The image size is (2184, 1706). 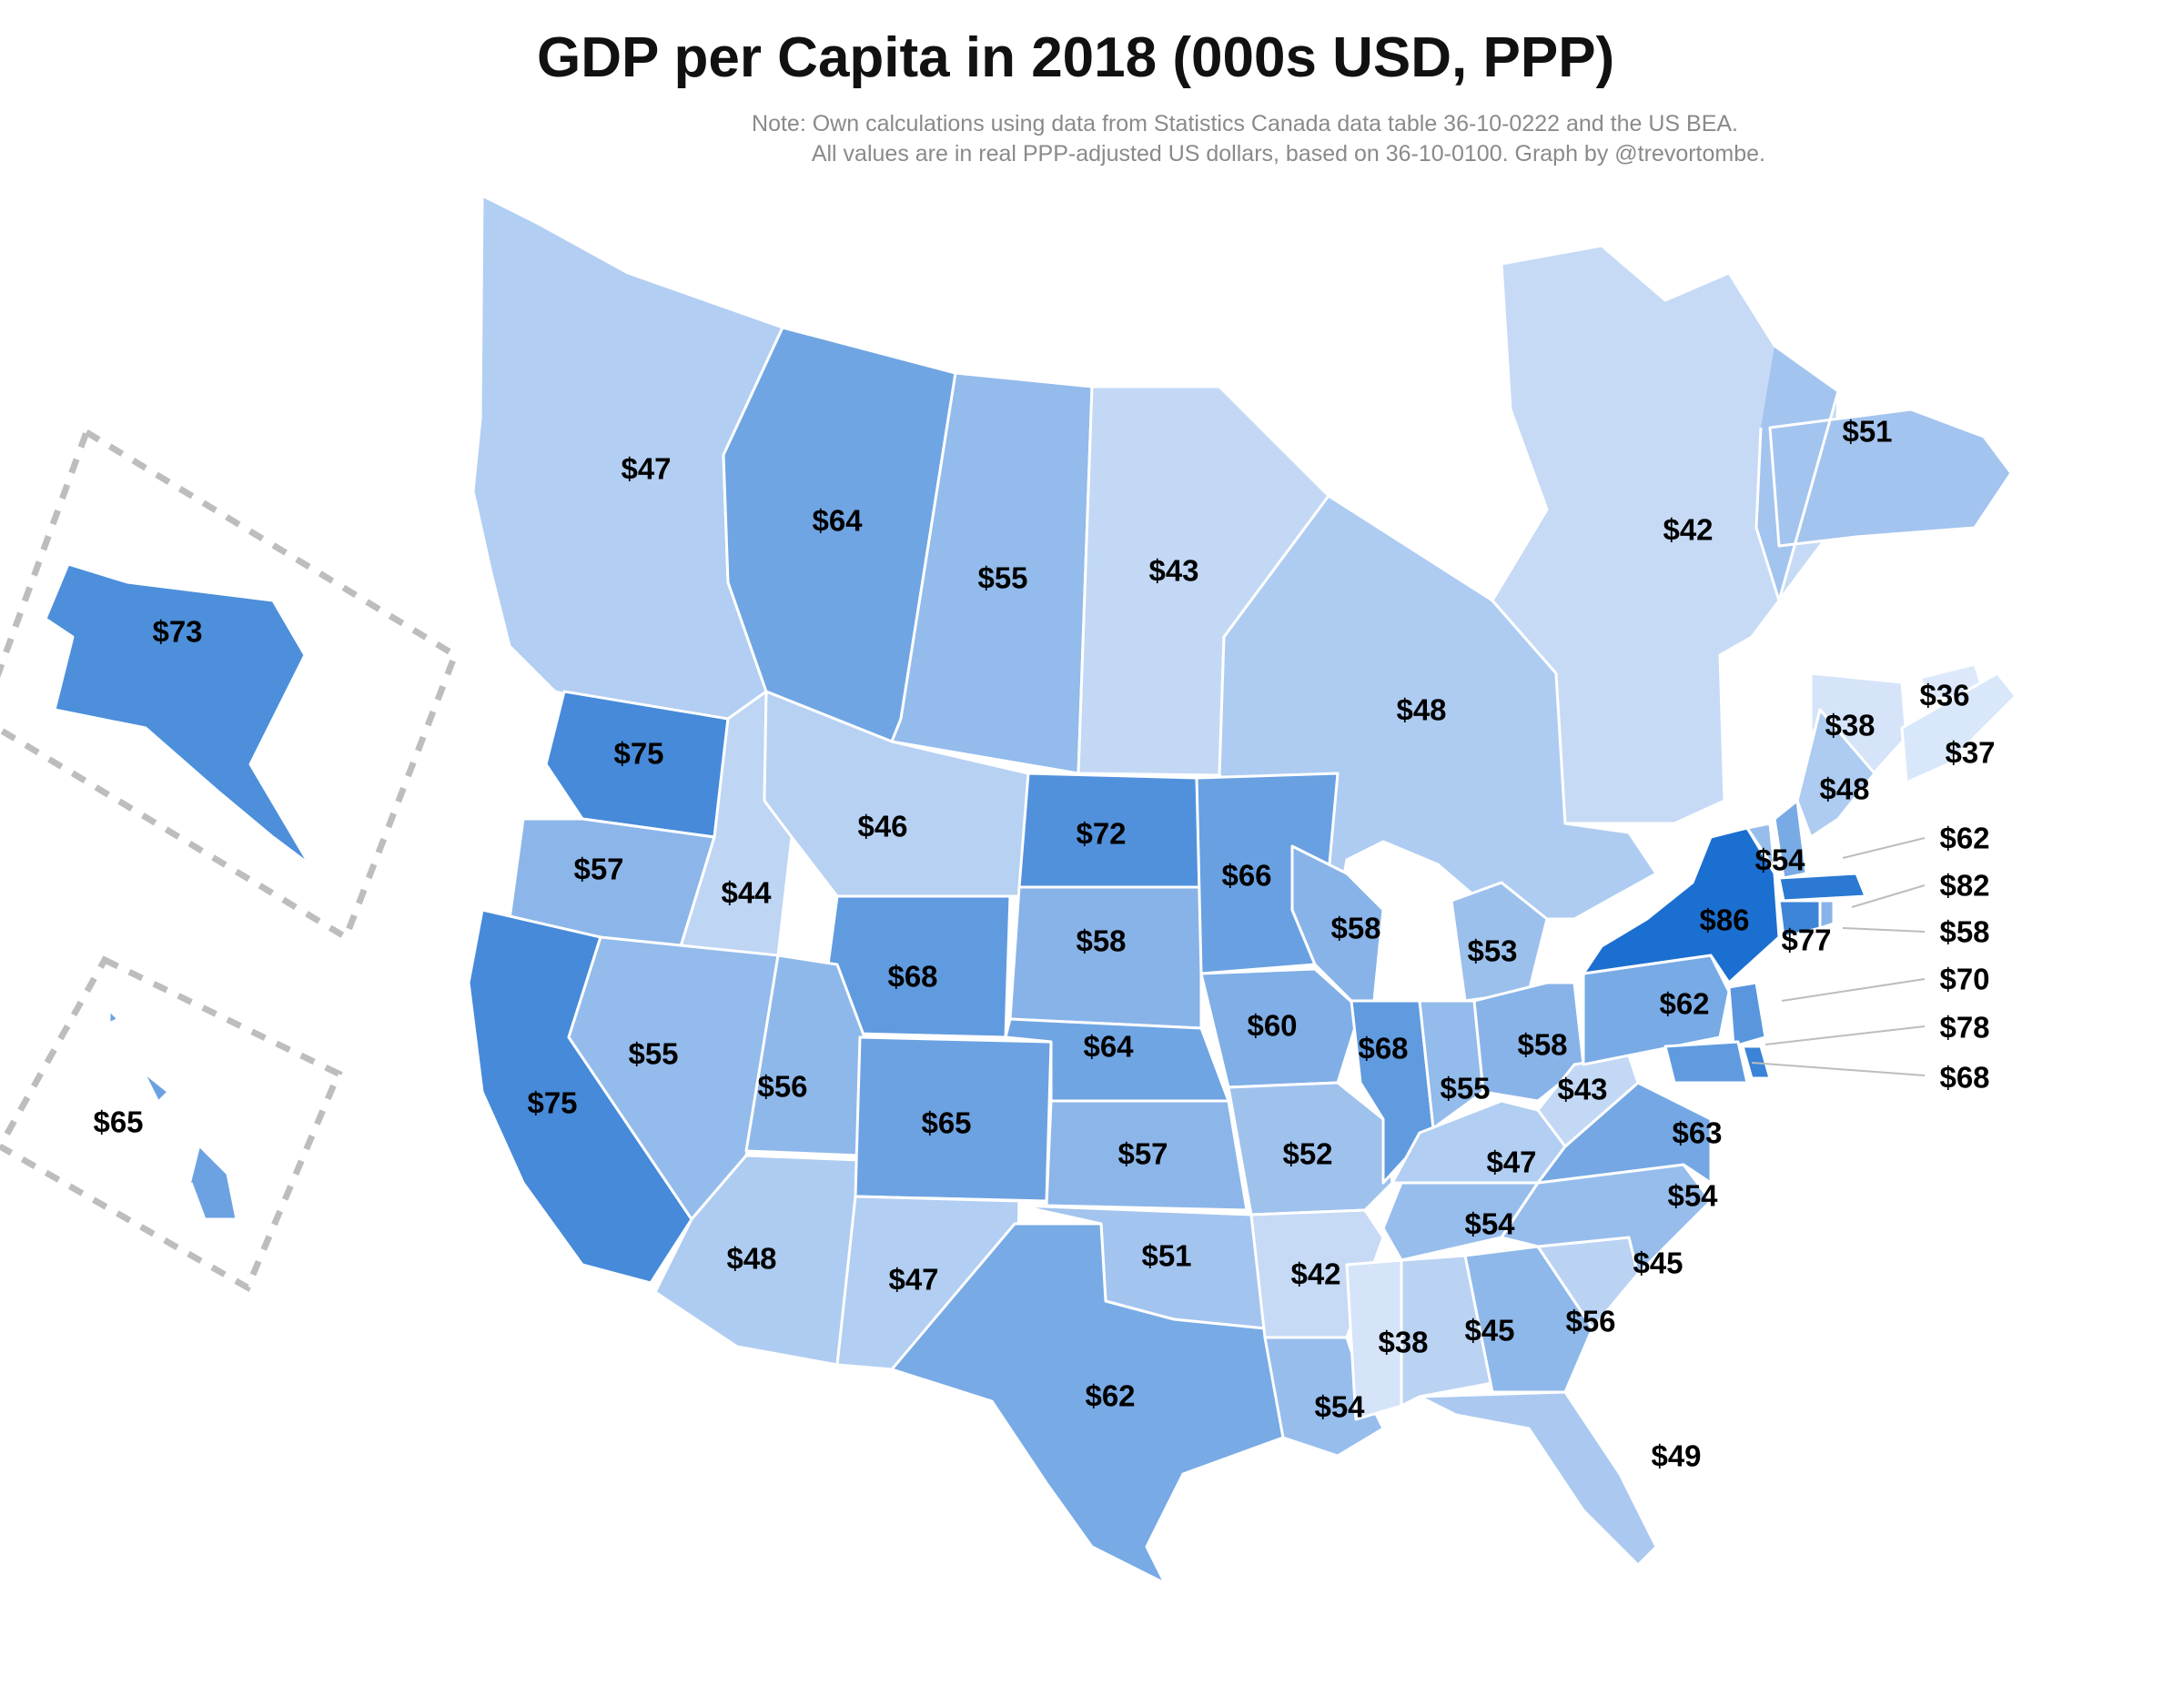 I want to click on value-label-wa: $75, so click(x=638, y=754).